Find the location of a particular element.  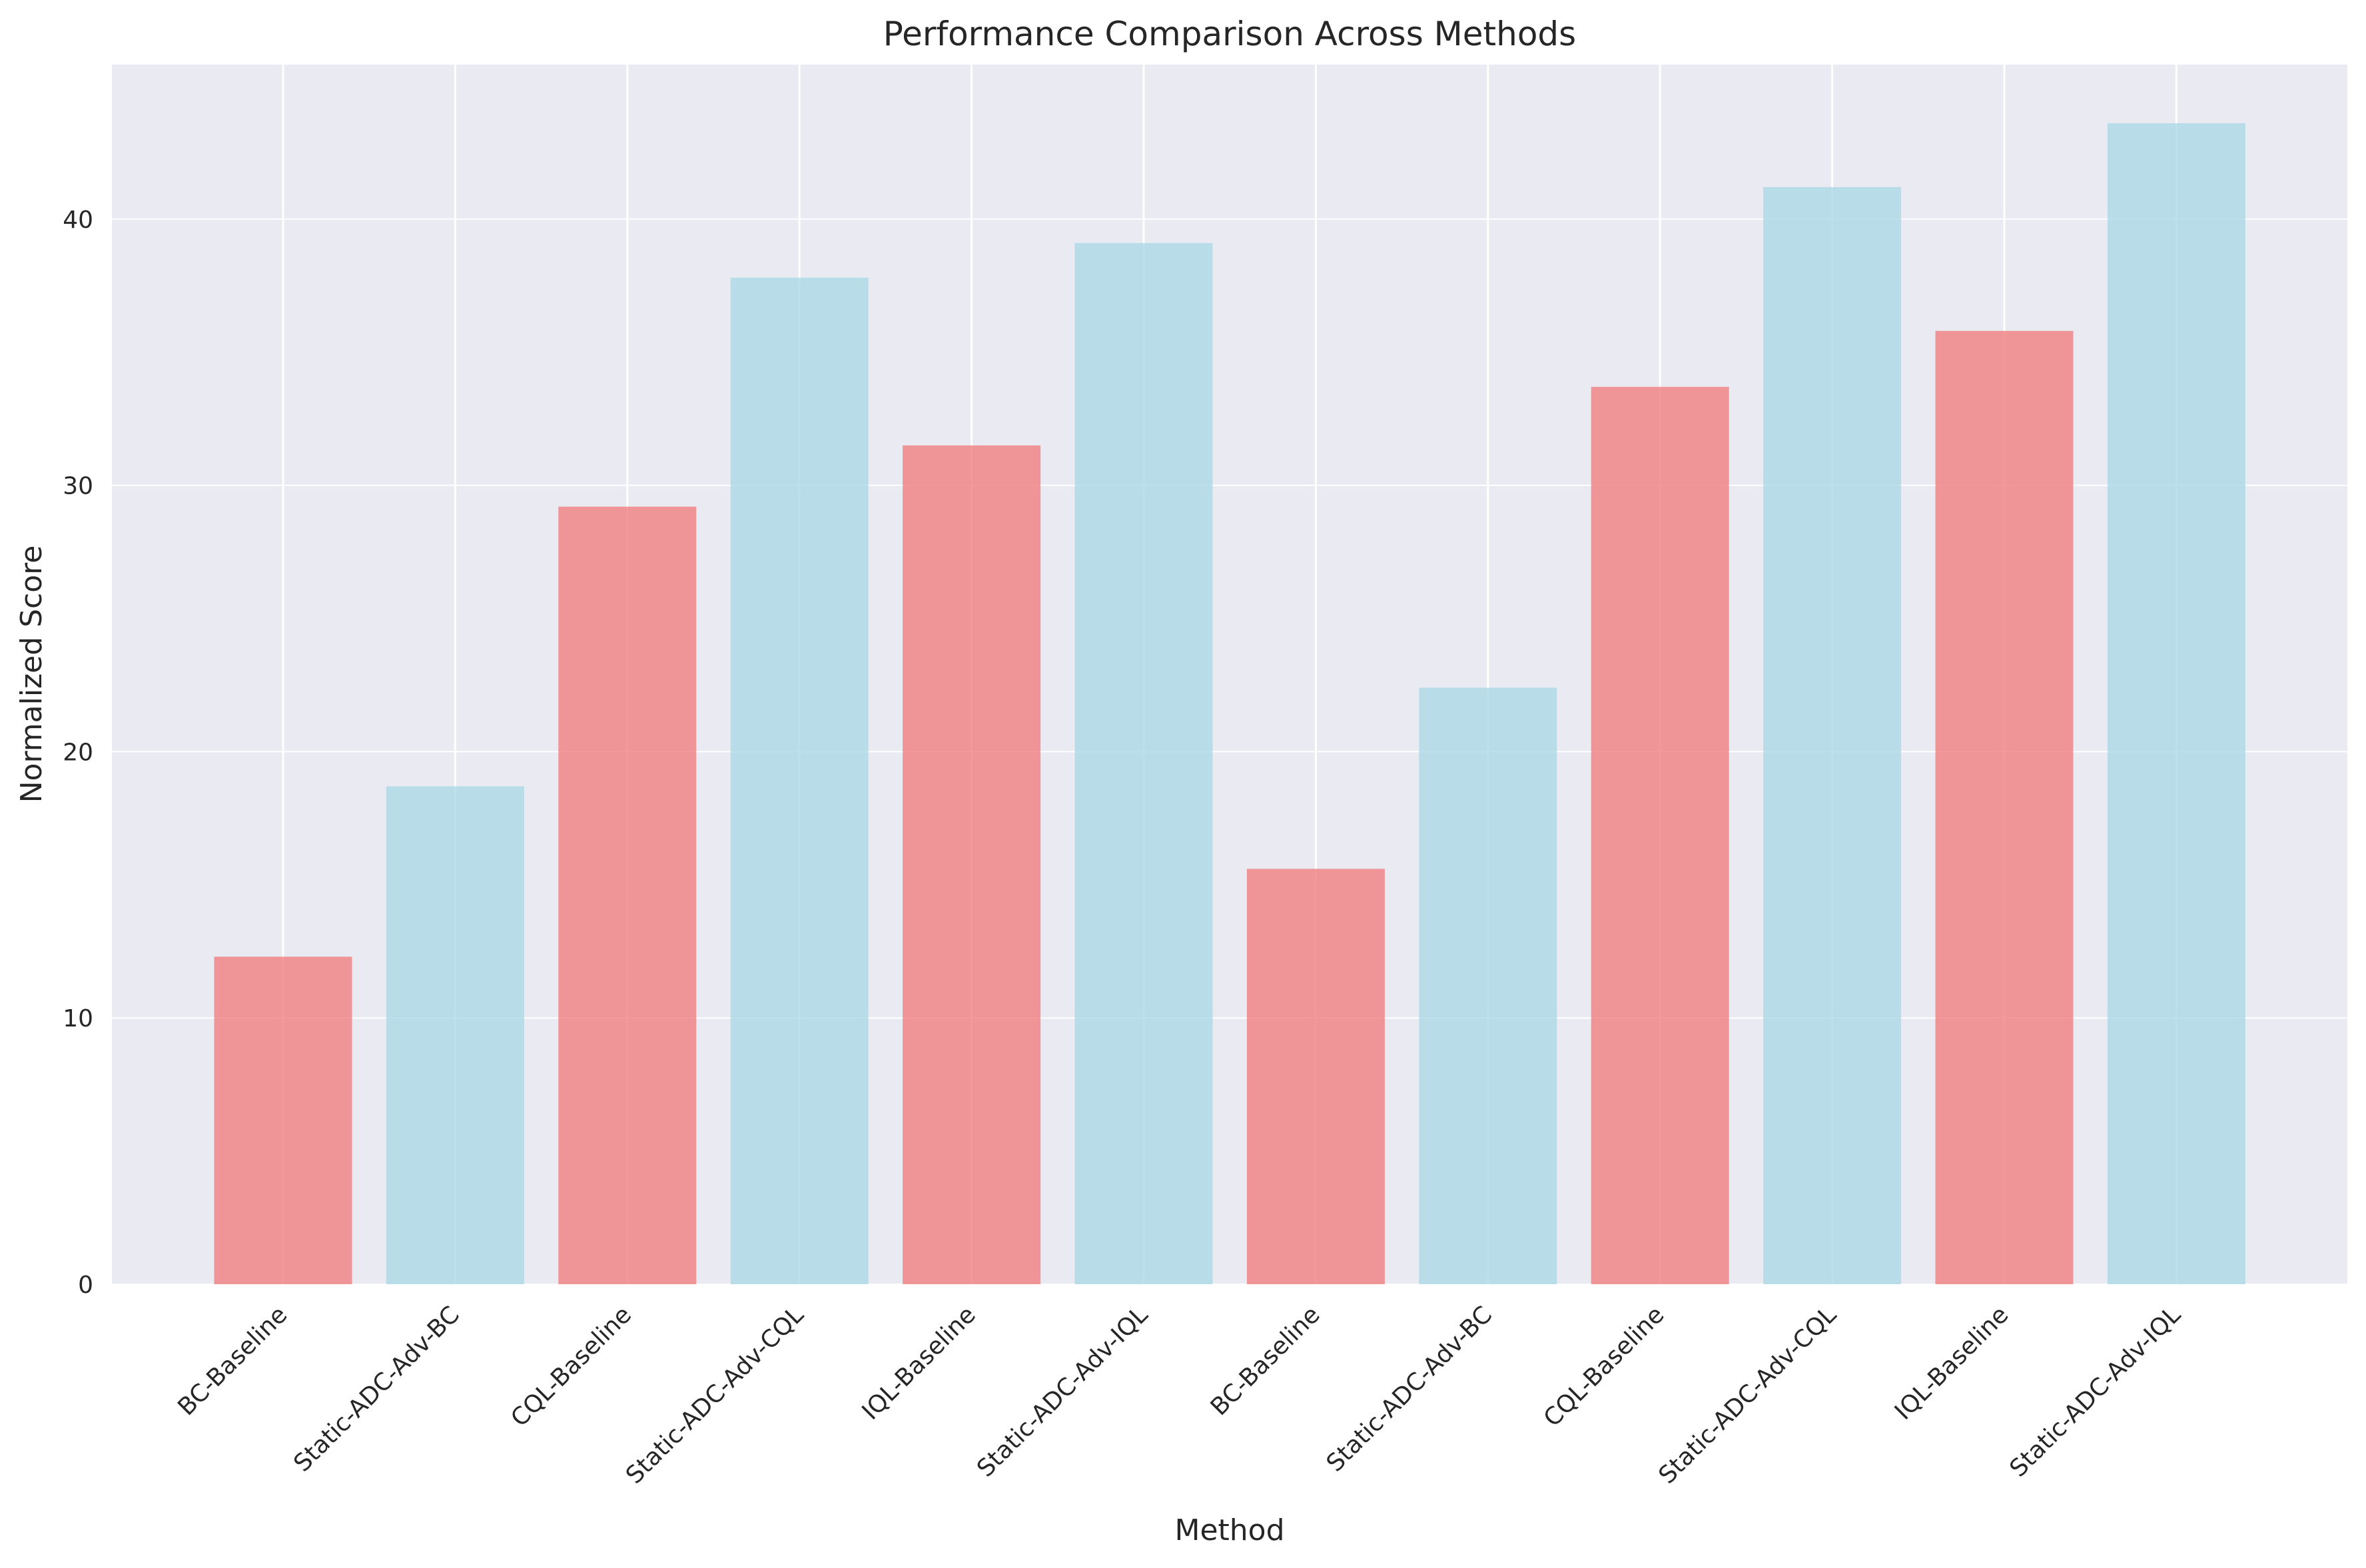

x-axis-label: Method is located at coordinates (1229, 1530).